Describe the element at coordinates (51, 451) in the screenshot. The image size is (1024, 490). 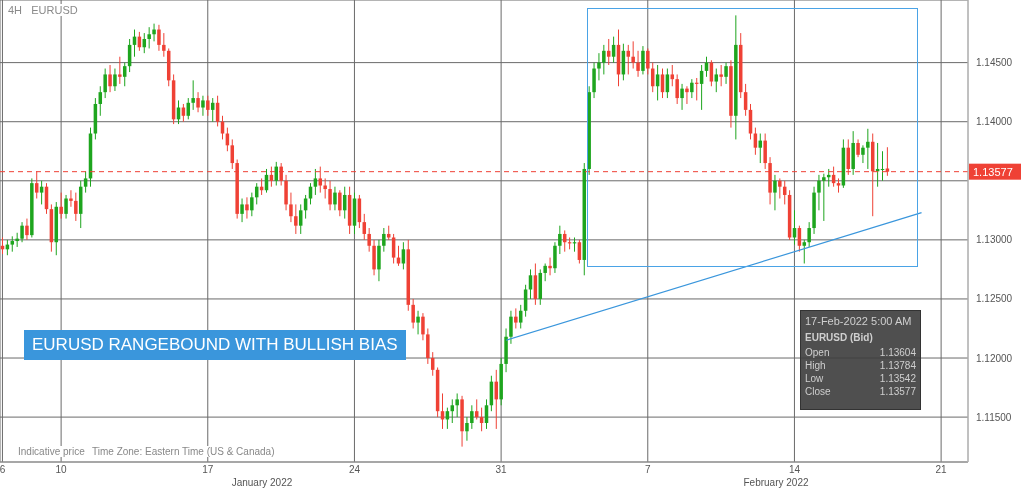
I see `annotation: Indicative price` at that location.